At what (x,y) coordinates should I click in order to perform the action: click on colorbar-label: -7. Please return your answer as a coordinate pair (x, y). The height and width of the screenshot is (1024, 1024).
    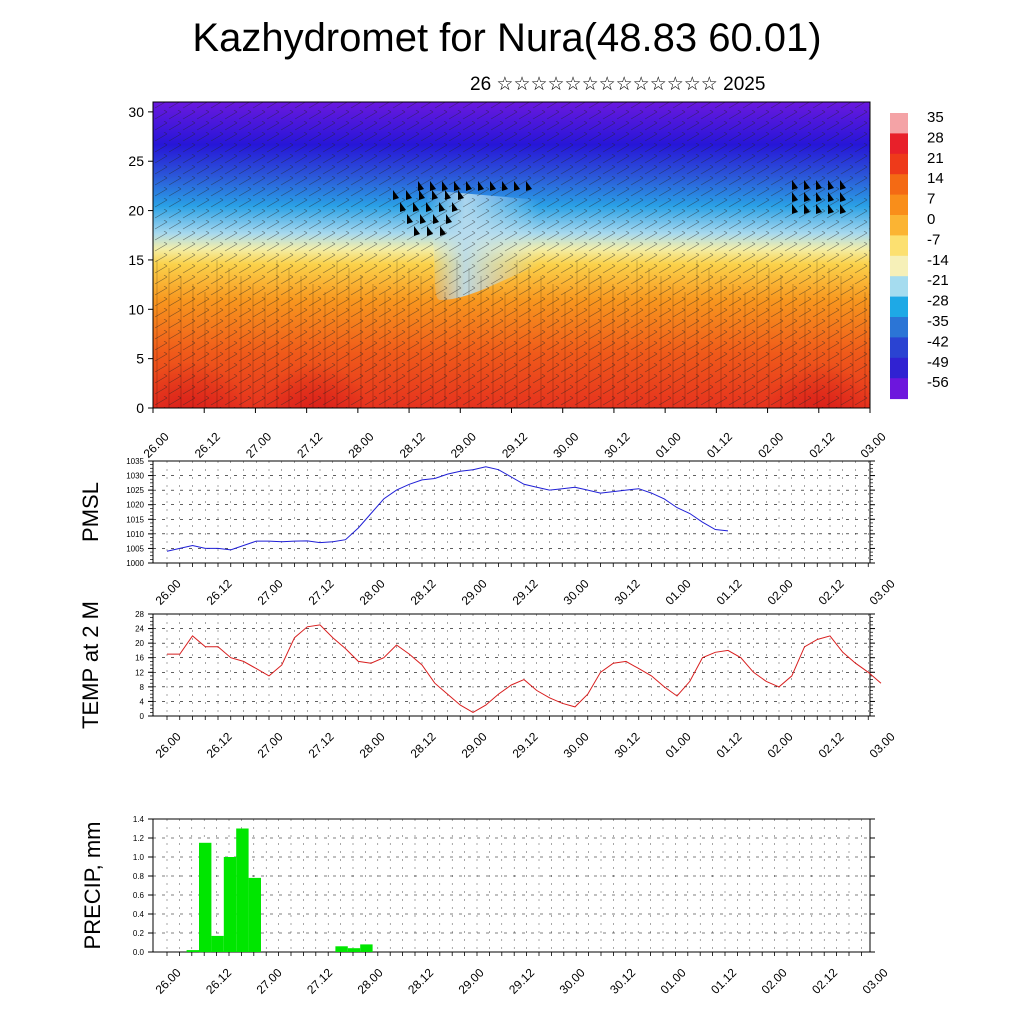
    Looking at the image, I should click on (933, 239).